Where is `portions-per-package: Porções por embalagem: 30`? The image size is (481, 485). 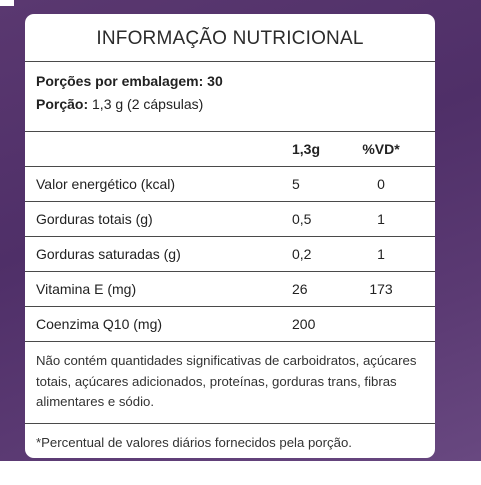 portions-per-package: Porções por embalagem: 30 is located at coordinates (230, 81).